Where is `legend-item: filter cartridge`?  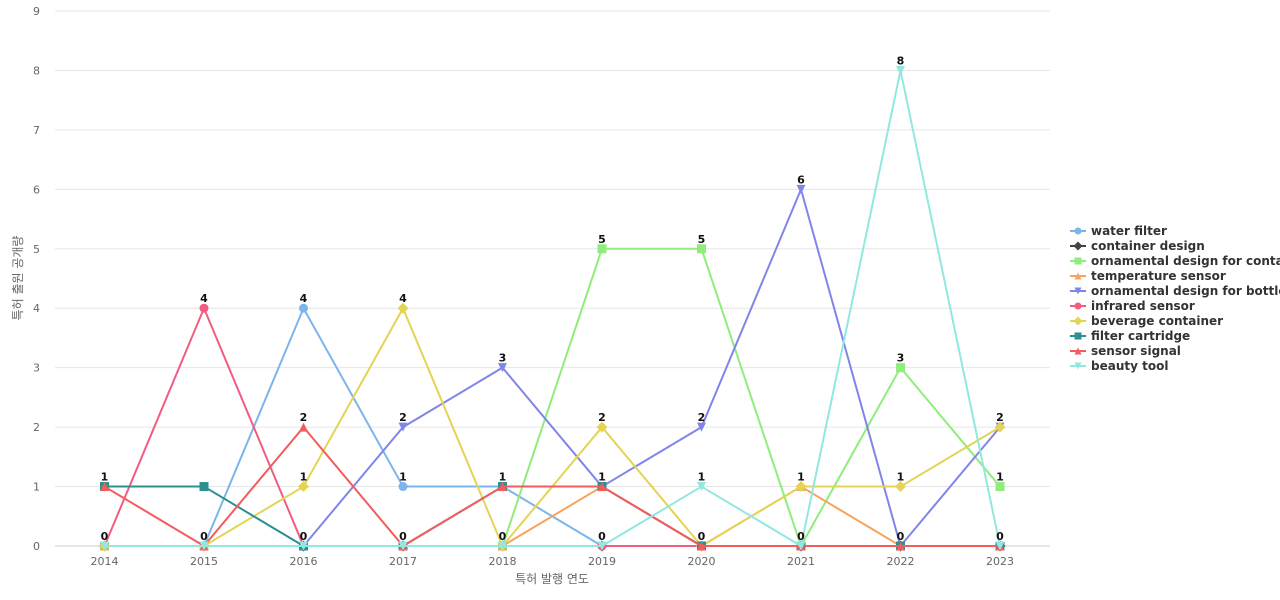 legend-item: filter cartridge is located at coordinates (1130, 336).